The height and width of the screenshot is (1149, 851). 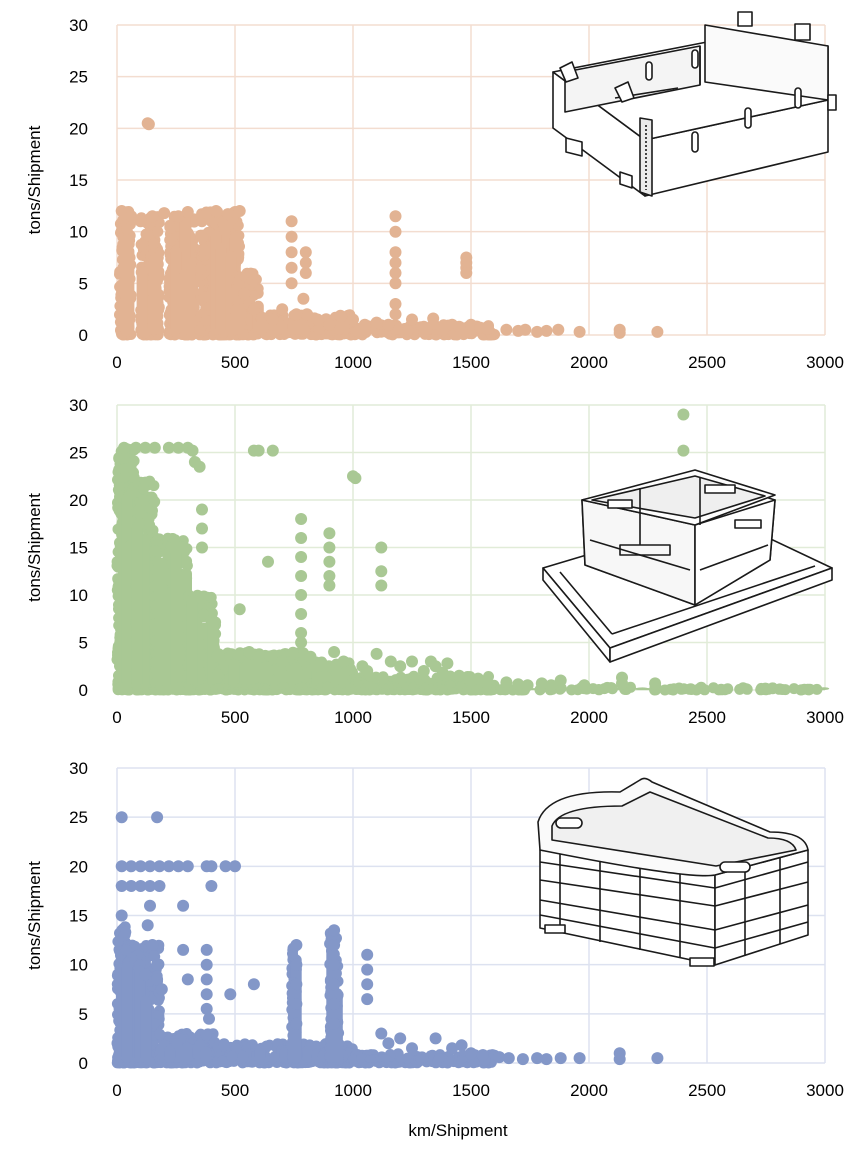 What do you see at coordinates (78, 405) in the screenshot?
I see `y-tick-label: 30` at bounding box center [78, 405].